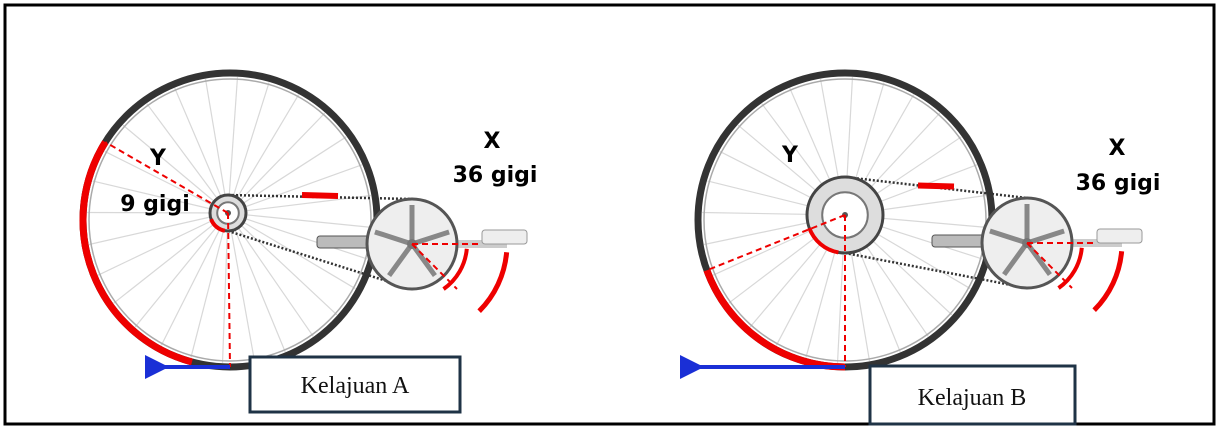 The image size is (1220, 429). I want to click on speed-label: Kelajuan B, so click(972, 398).